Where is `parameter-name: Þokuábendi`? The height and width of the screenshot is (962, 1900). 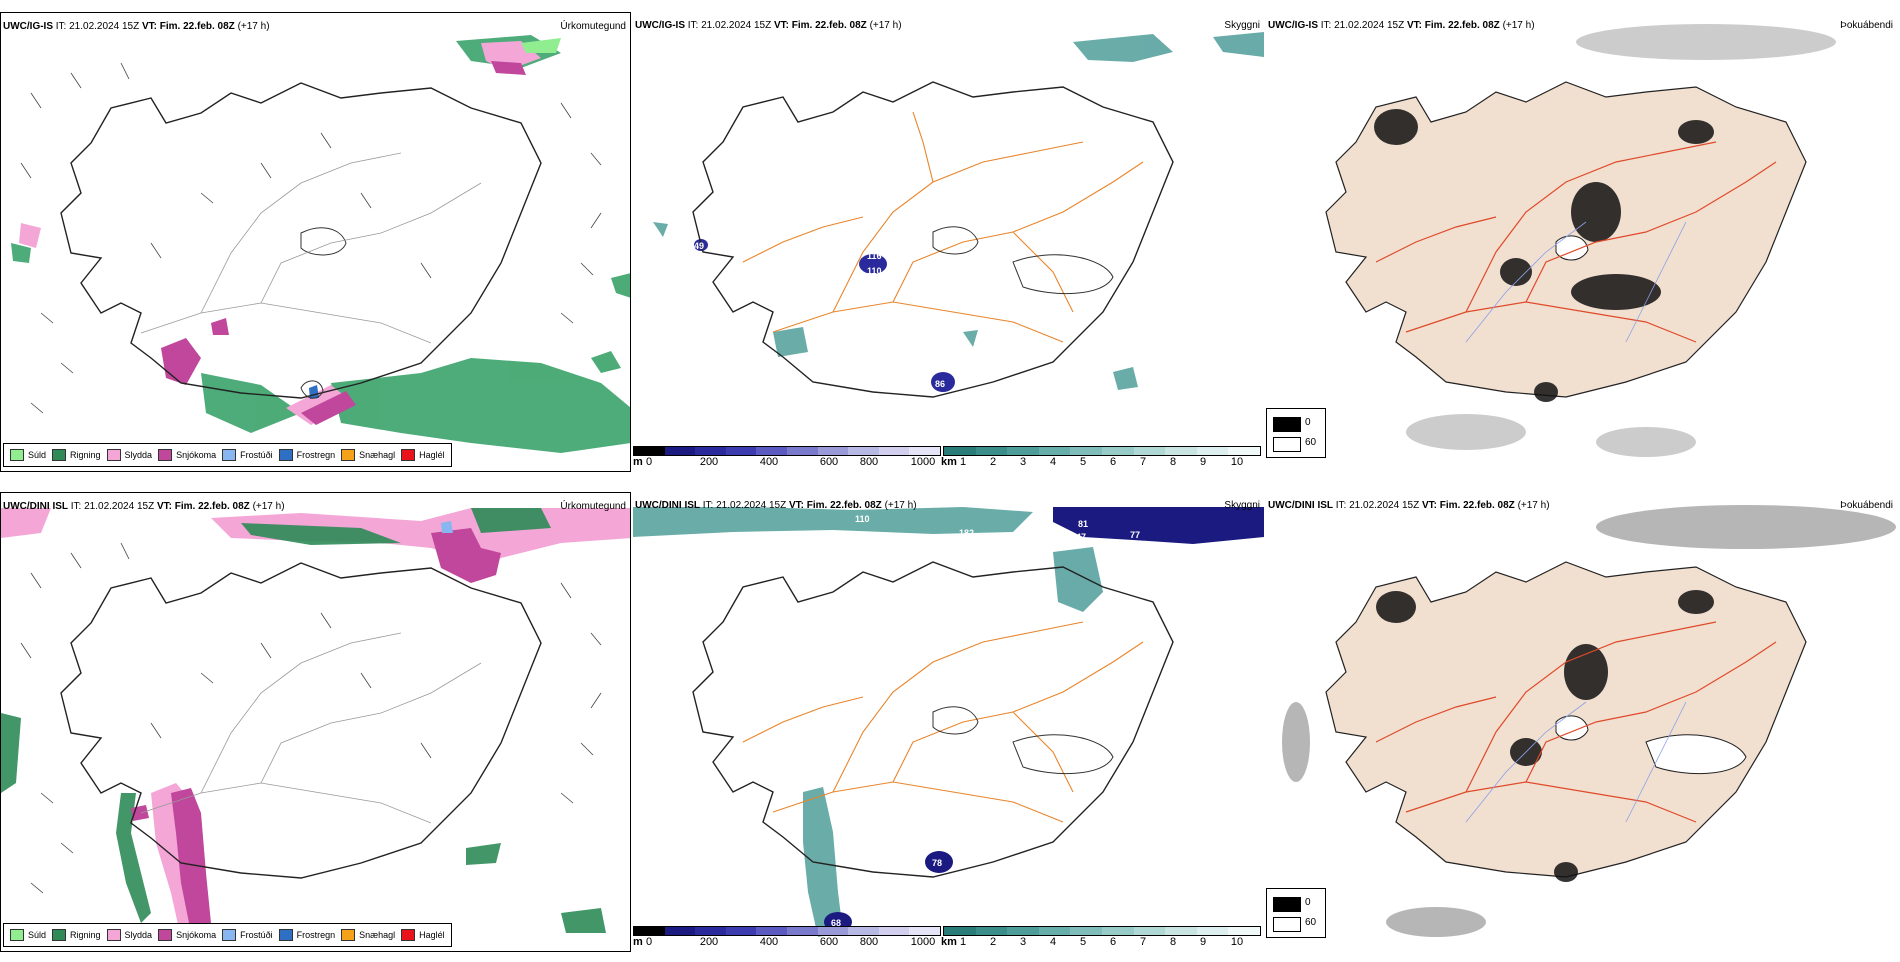
parameter-name: Þokuábendi is located at coordinates (1866, 25).